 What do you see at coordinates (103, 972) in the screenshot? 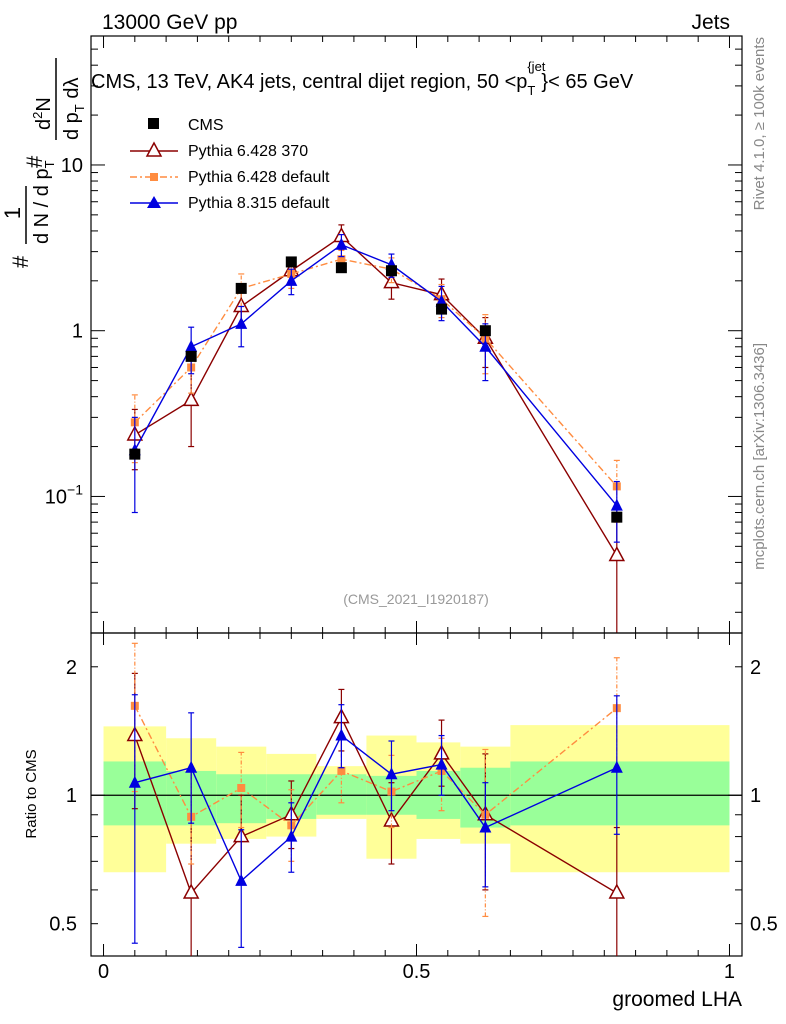
I see `xtick-label: 0` at bounding box center [103, 972].